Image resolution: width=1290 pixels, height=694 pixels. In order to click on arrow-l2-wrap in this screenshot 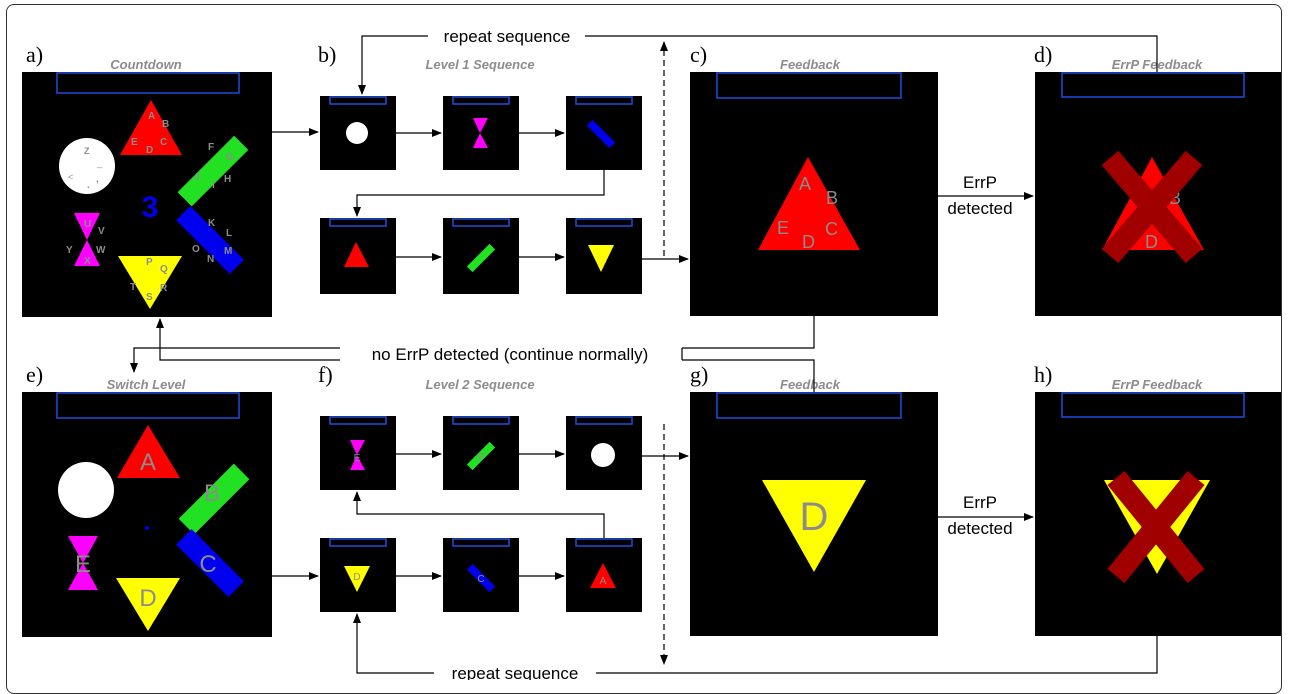, I will do `click(479, 514)`.